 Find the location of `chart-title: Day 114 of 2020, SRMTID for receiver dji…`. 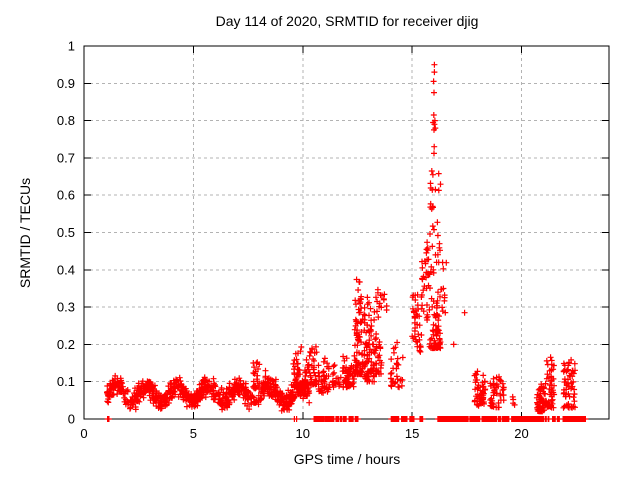

chart-title: Day 114 of 2020, SRMTID for receiver dji… is located at coordinates (347, 21).